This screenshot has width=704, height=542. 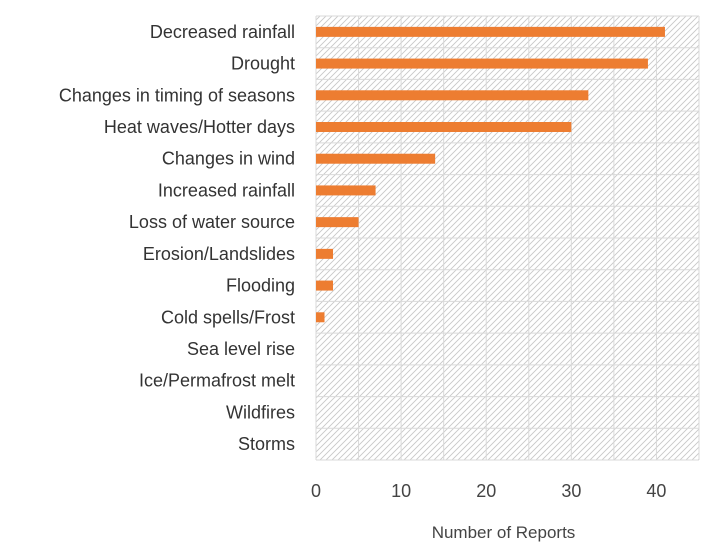 I want to click on x-axis-title: Number of Reports, so click(x=504, y=532).